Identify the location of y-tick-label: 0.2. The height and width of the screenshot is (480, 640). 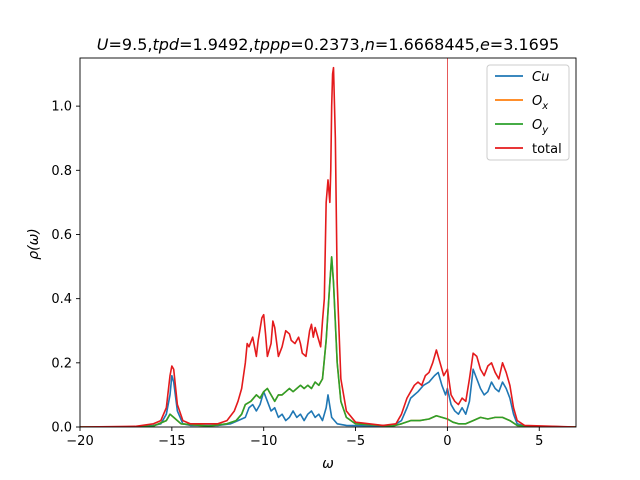
(61, 363).